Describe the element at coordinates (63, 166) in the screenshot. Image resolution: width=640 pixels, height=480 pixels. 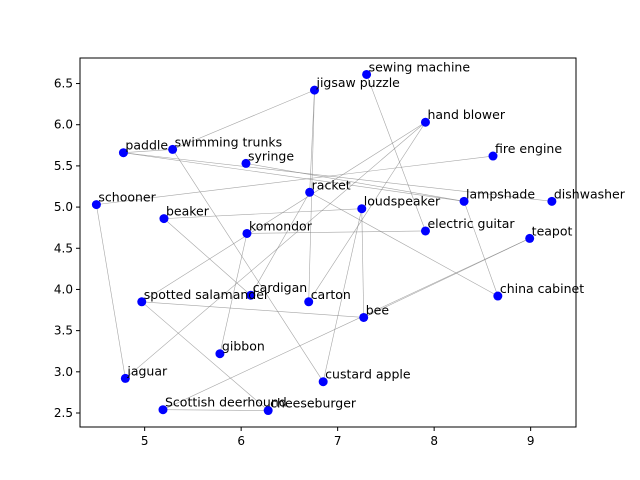
I see `y-tick-label-6: 5.5` at that location.